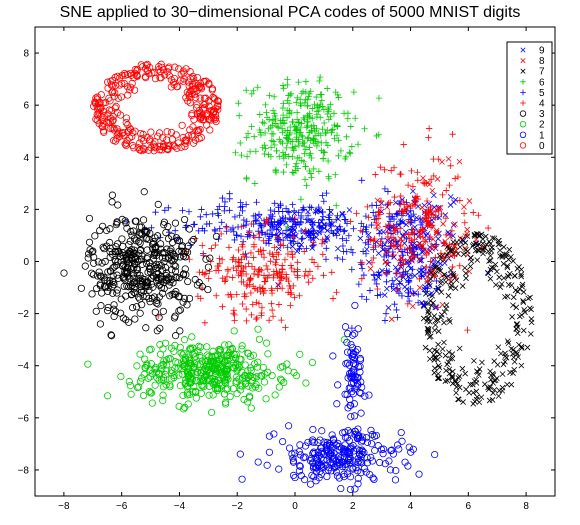 The width and height of the screenshot is (580, 525). I want to click on y-tick-label: −4, so click(24, 366).